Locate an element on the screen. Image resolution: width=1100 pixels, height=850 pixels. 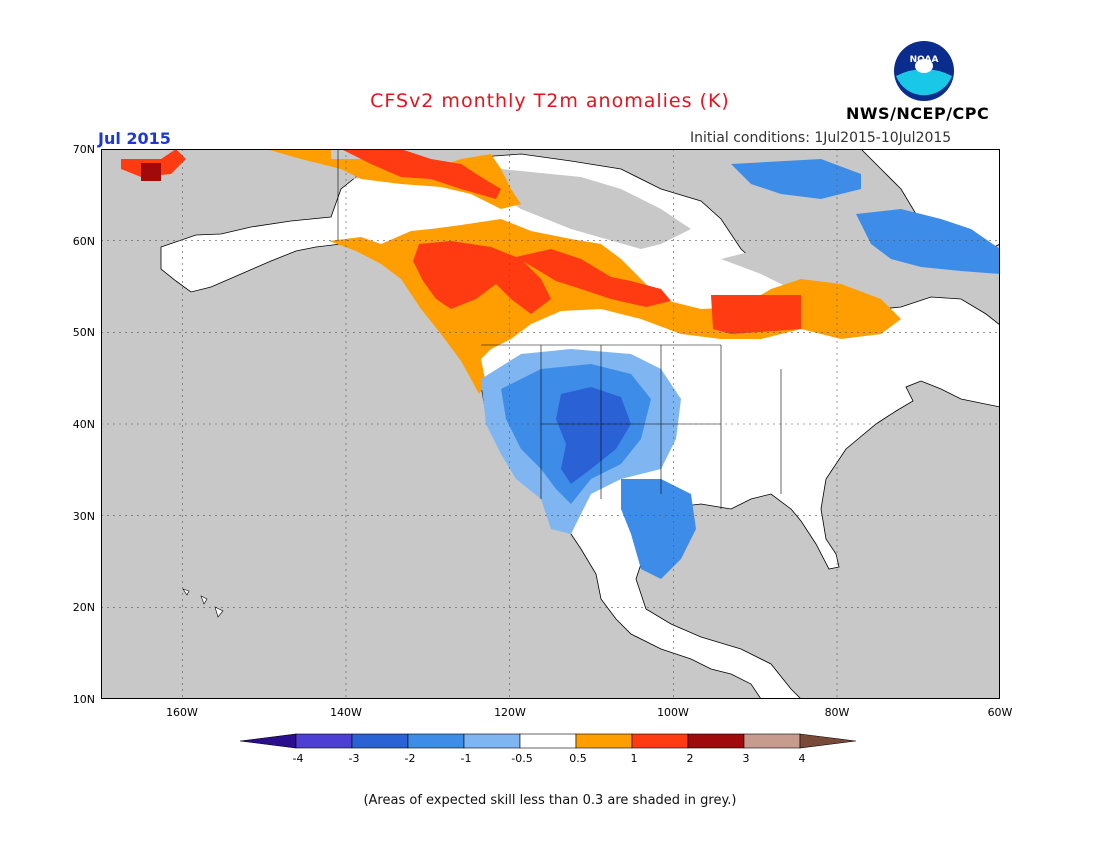
hawaii-islands is located at coordinates (203, 603).